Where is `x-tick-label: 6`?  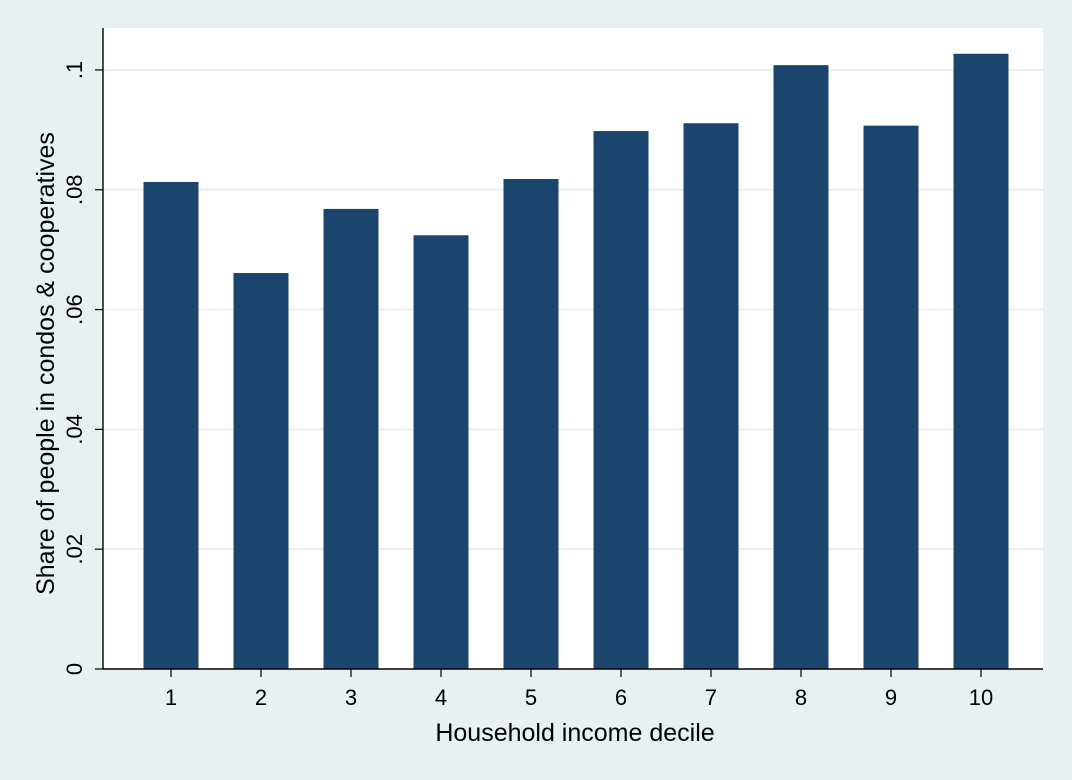 x-tick-label: 6 is located at coordinates (621, 697).